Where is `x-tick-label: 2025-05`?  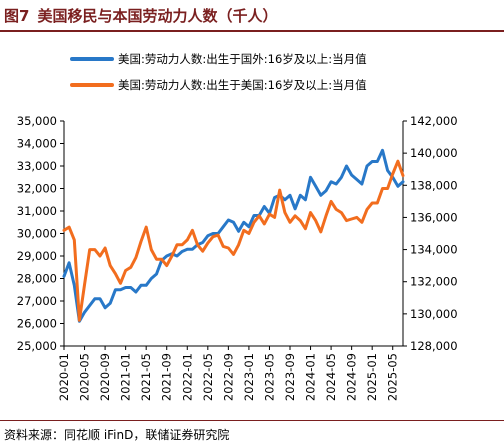
x-tick-label: 2025-05 is located at coordinates (393, 377).